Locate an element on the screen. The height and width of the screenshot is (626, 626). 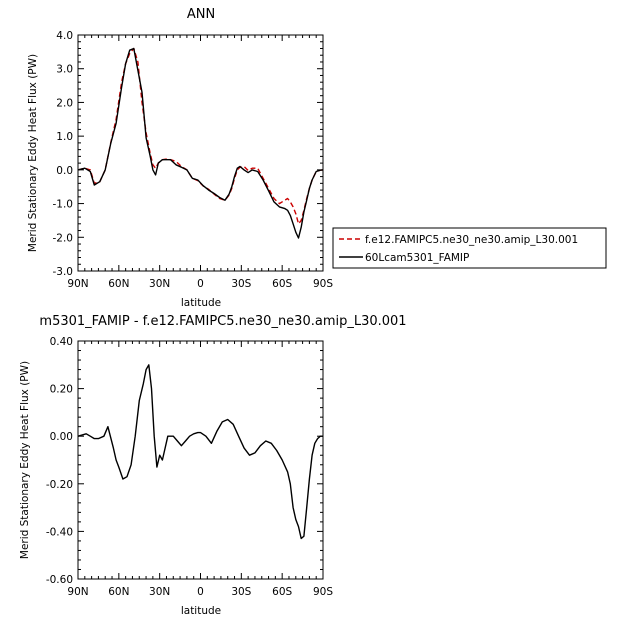
y-tick-label: 4.0 is located at coordinates (64, 36).